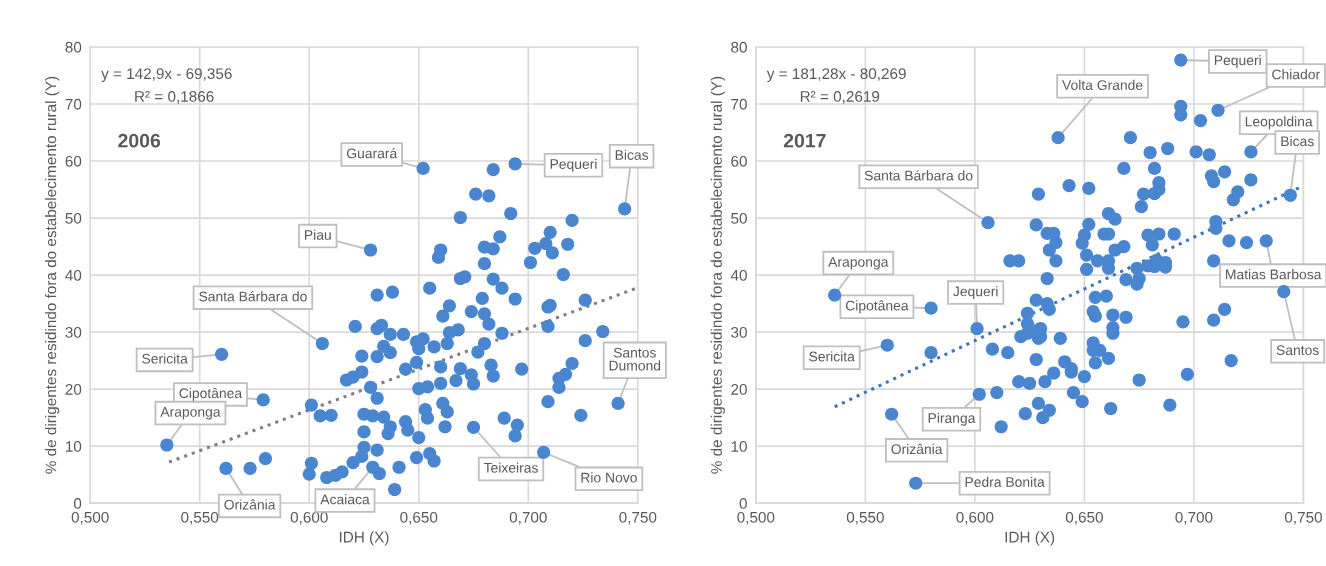 This screenshot has height=566, width=1326. What do you see at coordinates (372, 153) in the screenshot?
I see `annotation: Guarará` at bounding box center [372, 153].